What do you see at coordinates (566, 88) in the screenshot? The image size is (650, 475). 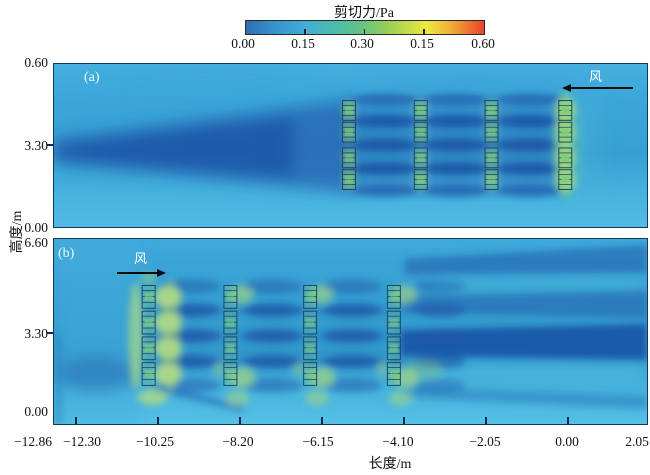 I see `arrowhead-left-icon` at bounding box center [566, 88].